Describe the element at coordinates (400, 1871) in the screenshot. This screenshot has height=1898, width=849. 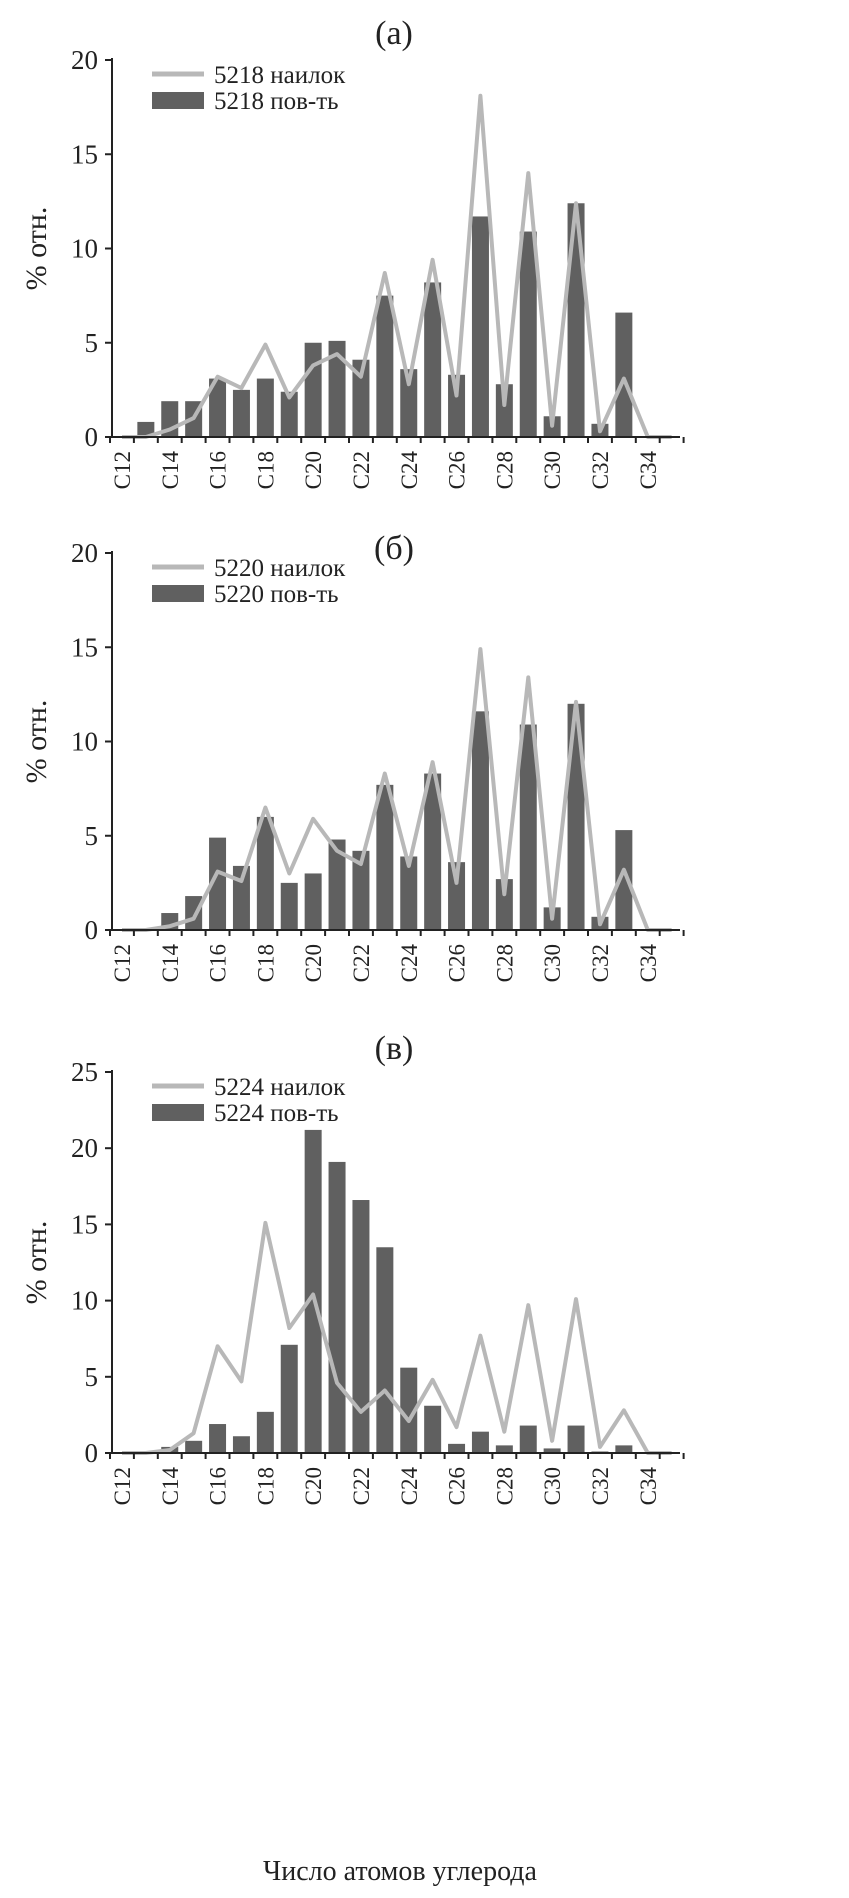
I see `x-axis-title: Число атомов углерода` at that location.